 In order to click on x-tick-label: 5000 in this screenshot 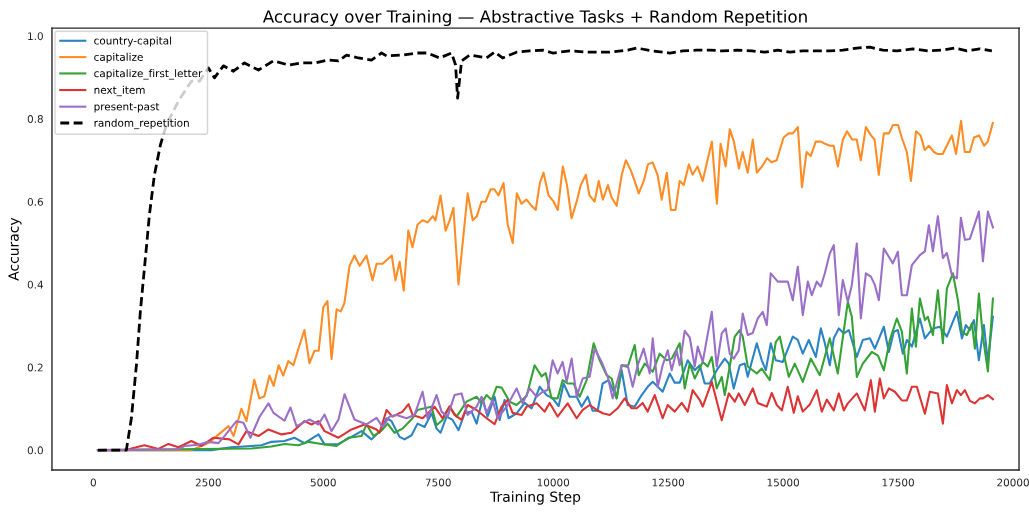, I will do `click(323, 482)`.